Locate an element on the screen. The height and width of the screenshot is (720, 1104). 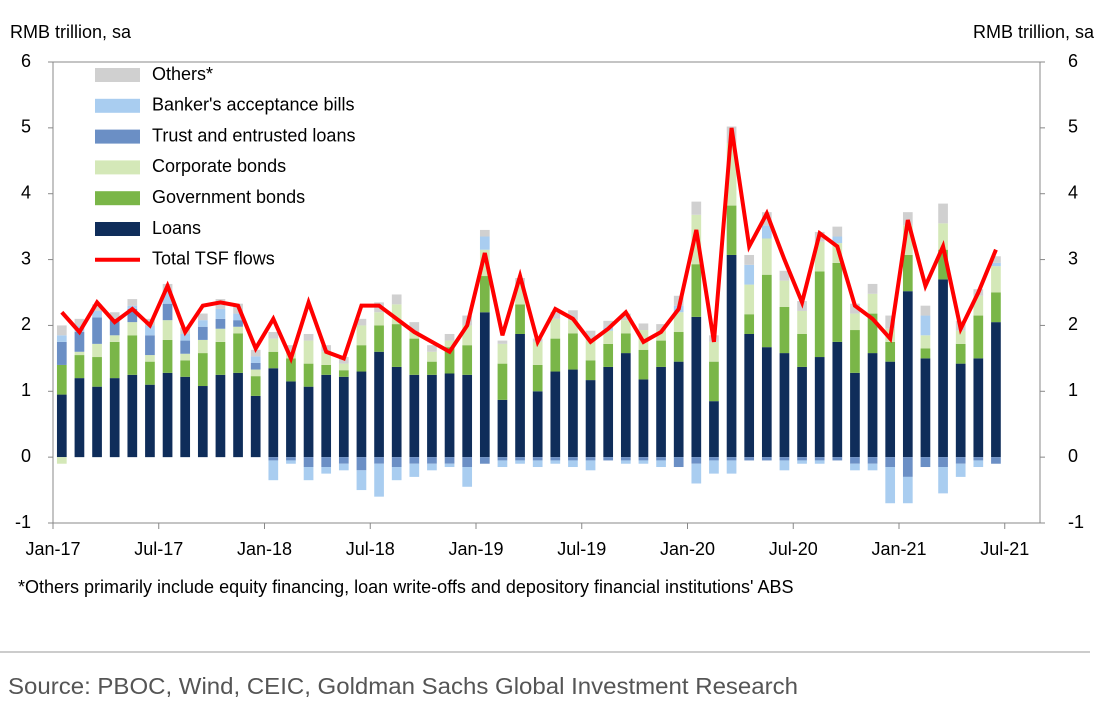
x-tick-label: Jul-20 is located at coordinates (793, 549).